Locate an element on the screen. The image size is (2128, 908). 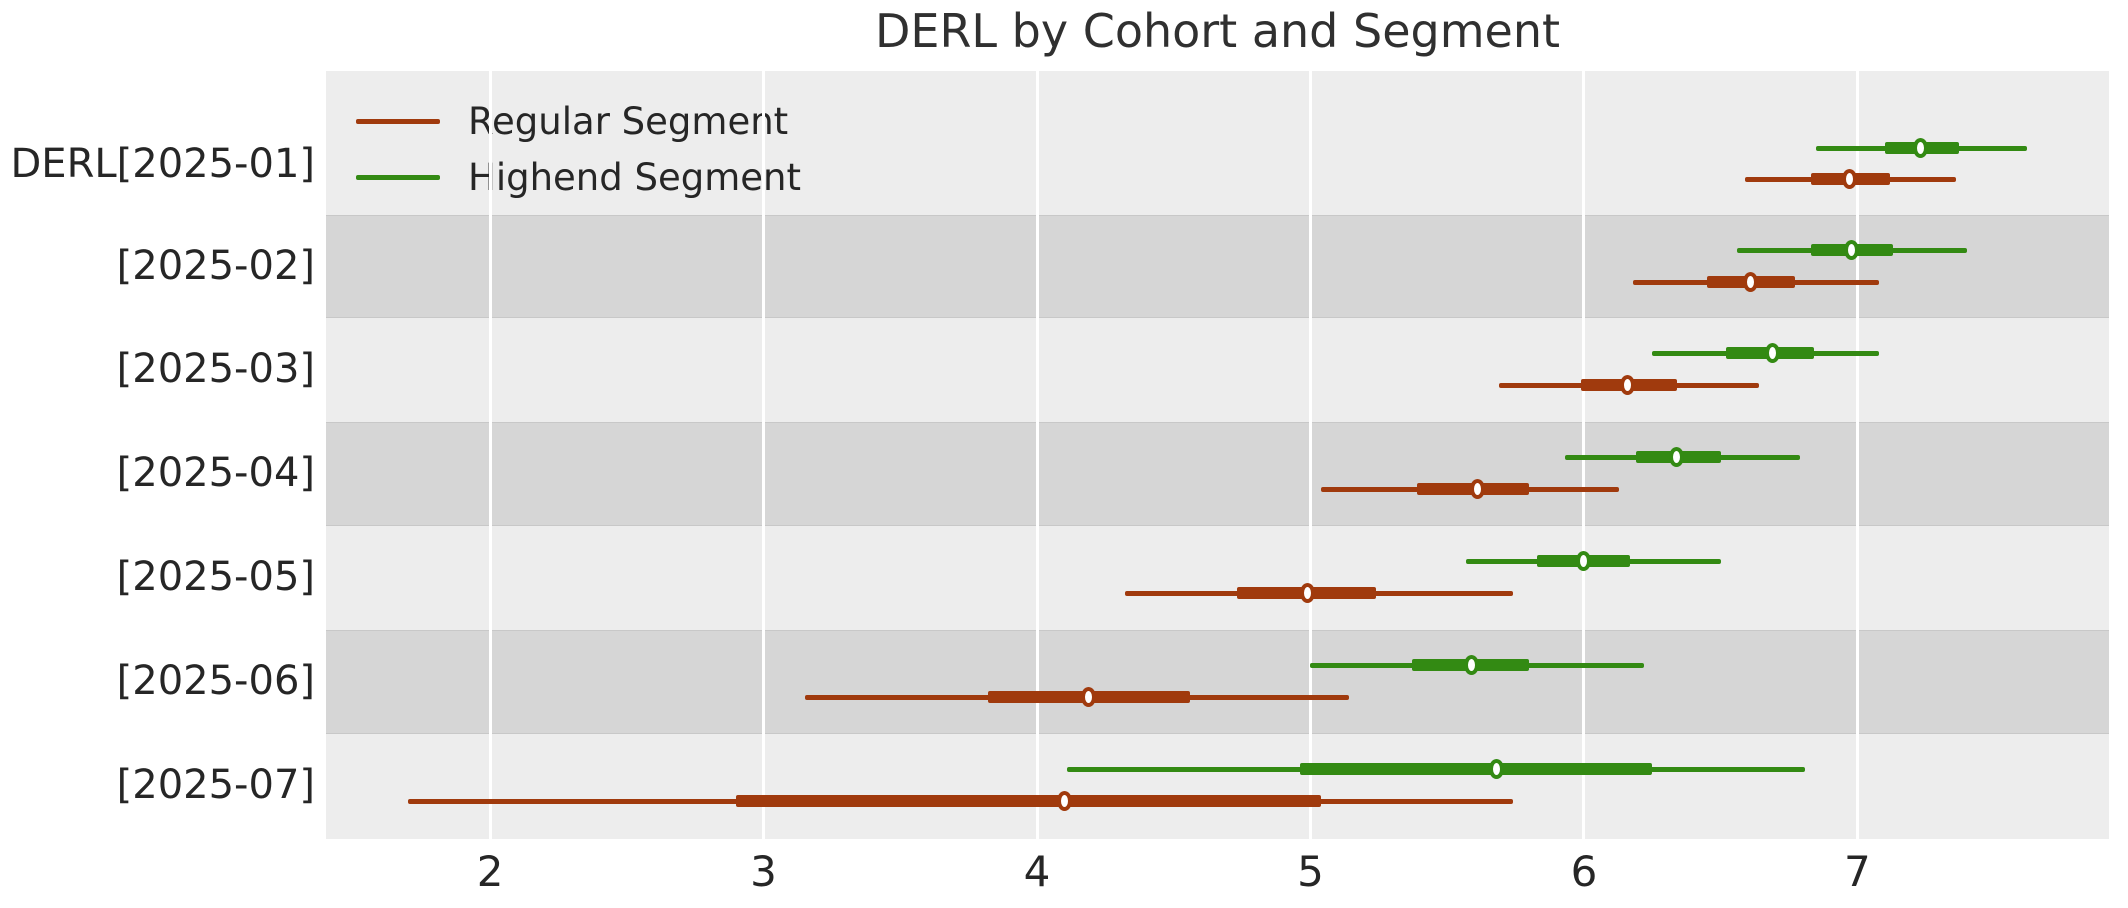
legend-line-regular-icon is located at coordinates (398, 121).